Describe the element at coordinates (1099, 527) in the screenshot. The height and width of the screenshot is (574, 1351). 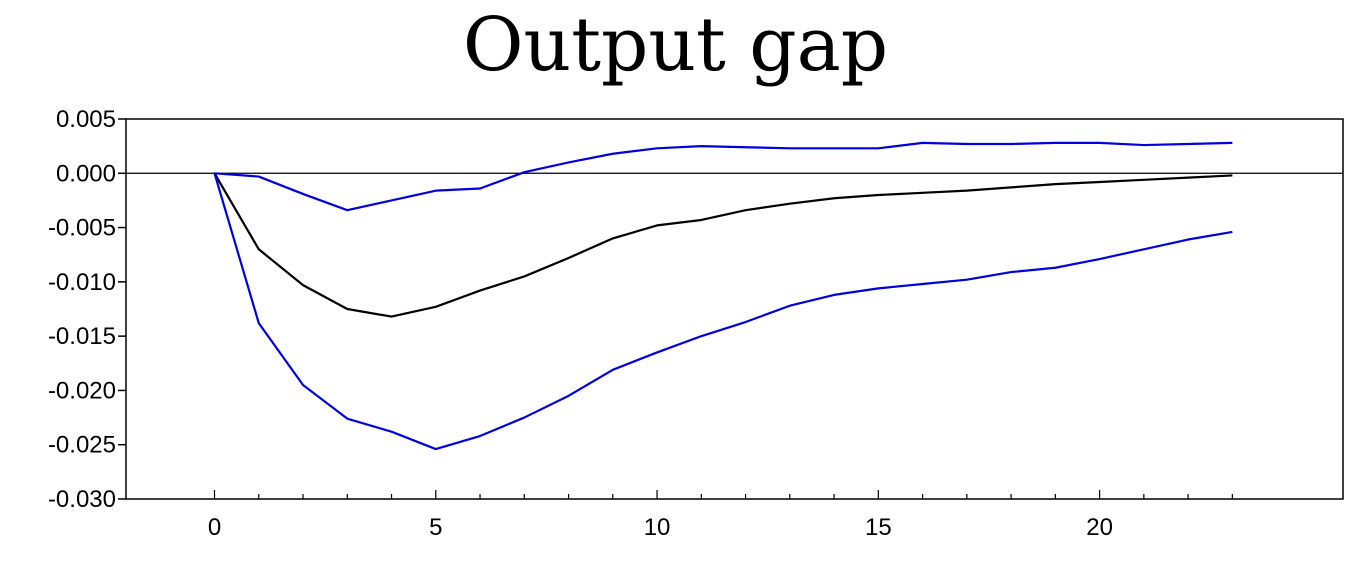
I see `x-tick-label: 20` at that location.